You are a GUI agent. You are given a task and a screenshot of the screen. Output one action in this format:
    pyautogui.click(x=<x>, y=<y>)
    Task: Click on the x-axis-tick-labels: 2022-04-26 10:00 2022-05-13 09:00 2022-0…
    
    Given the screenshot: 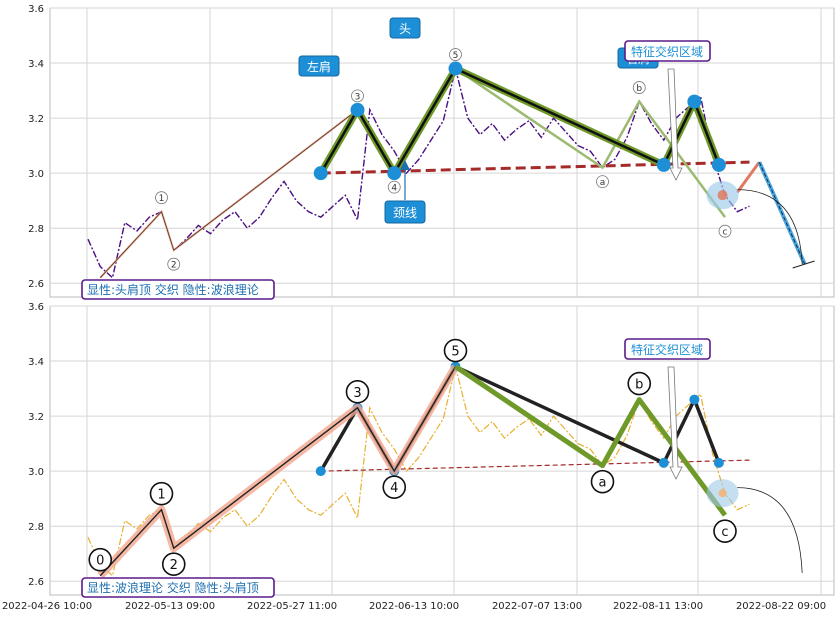 What is the action you would take?
    pyautogui.click(x=414, y=606)
    